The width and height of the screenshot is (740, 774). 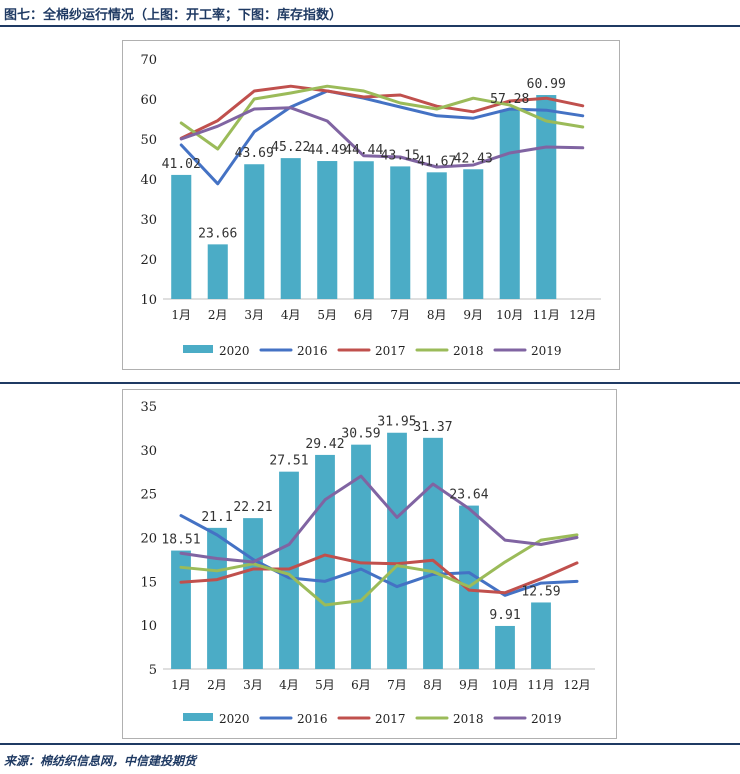 I want to click on figure-title: 图七：全棉纱运行情况（上图：开工率；下图：库存指数）, so click(x=173, y=15).